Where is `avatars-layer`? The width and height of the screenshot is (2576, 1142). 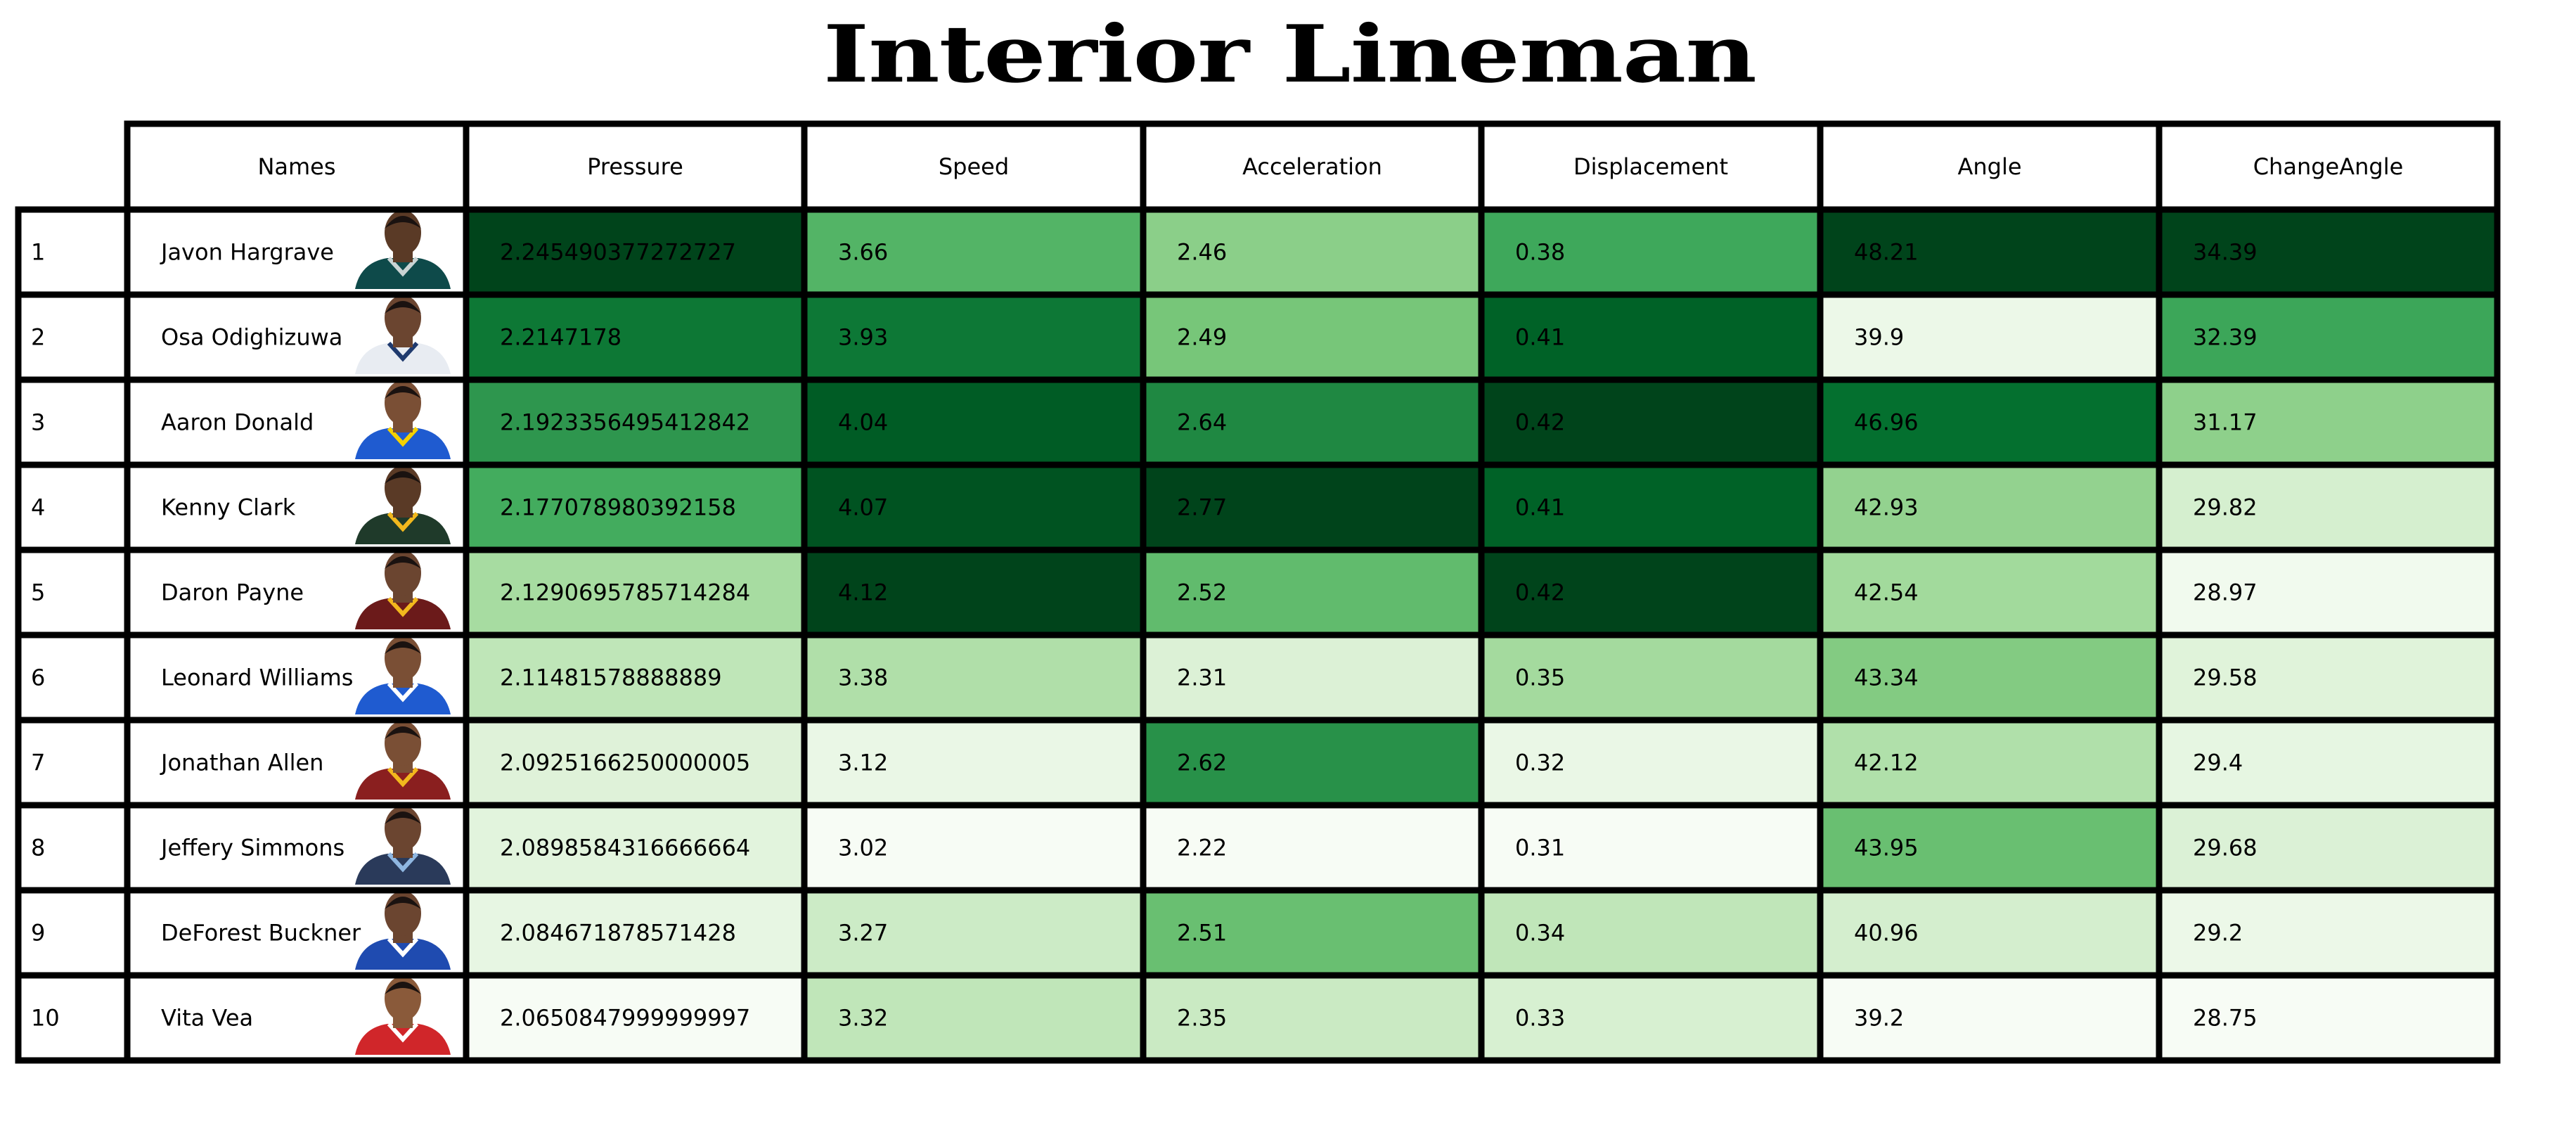
avatars-layer is located at coordinates (403, 632).